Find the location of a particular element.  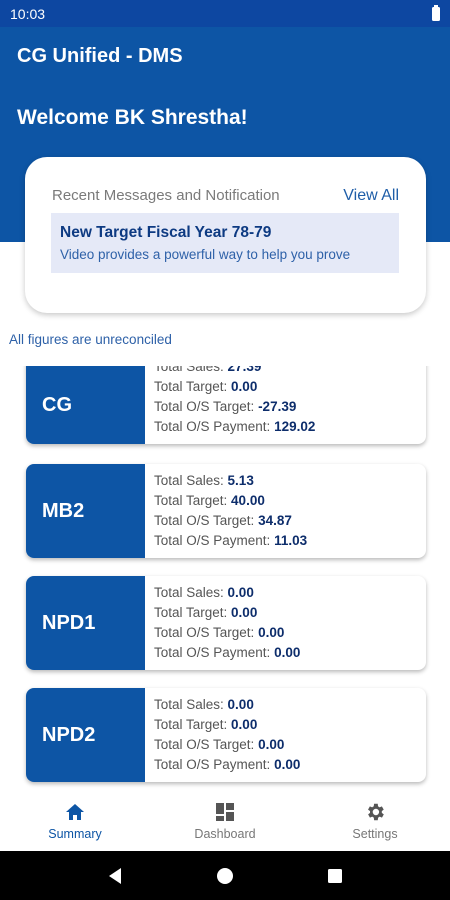

notification-title: New Target Fiscal Year 78-79 is located at coordinates (166, 232).